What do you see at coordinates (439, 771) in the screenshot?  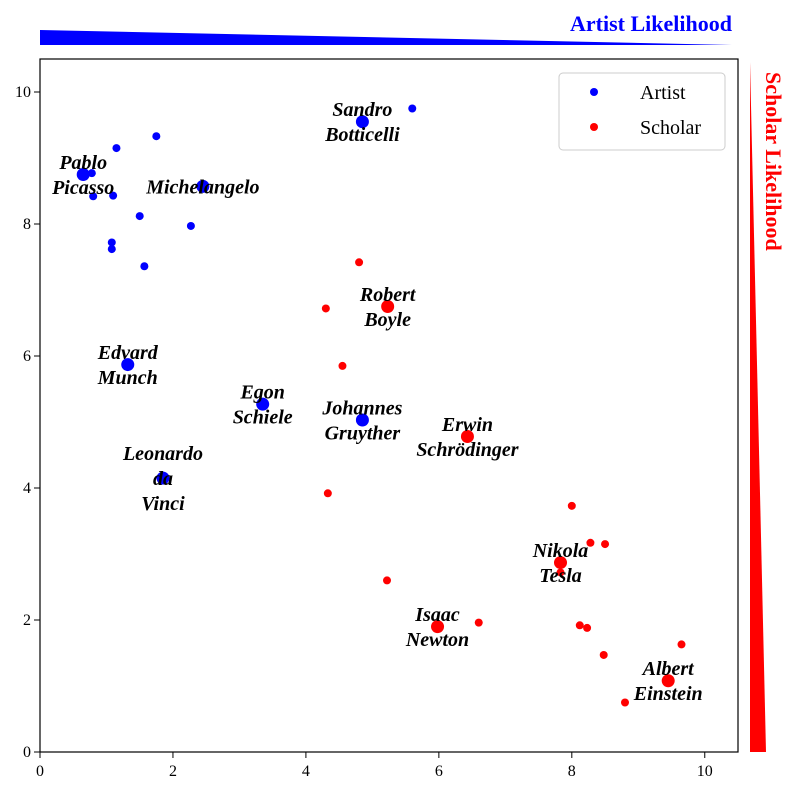 I see `x-tick-label: 6` at bounding box center [439, 771].